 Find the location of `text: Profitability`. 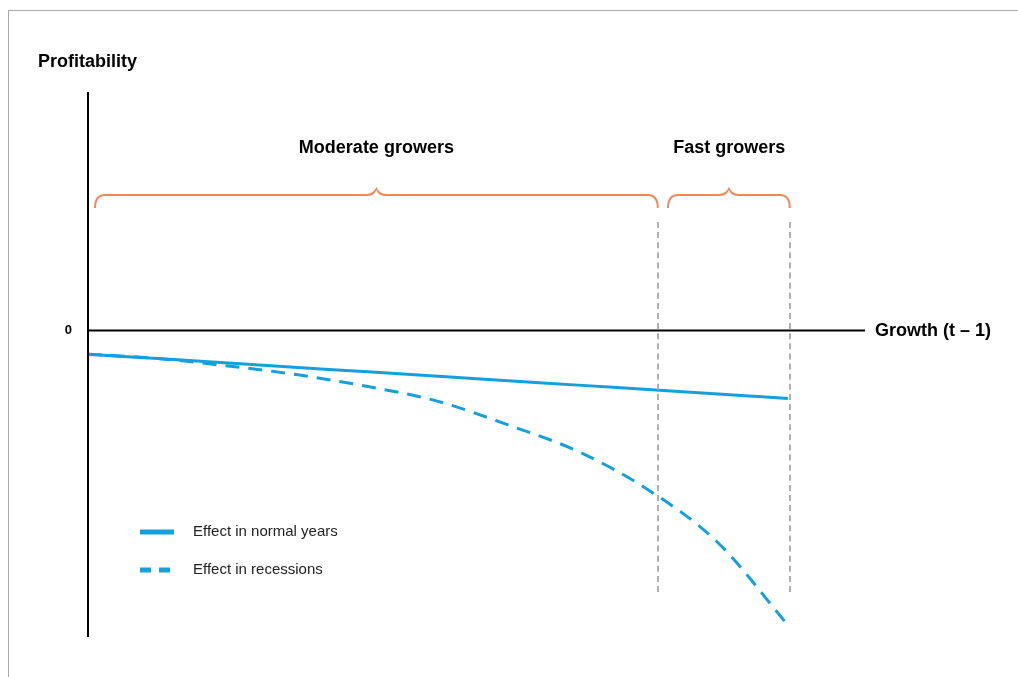

text: Profitability is located at coordinates (88, 61).